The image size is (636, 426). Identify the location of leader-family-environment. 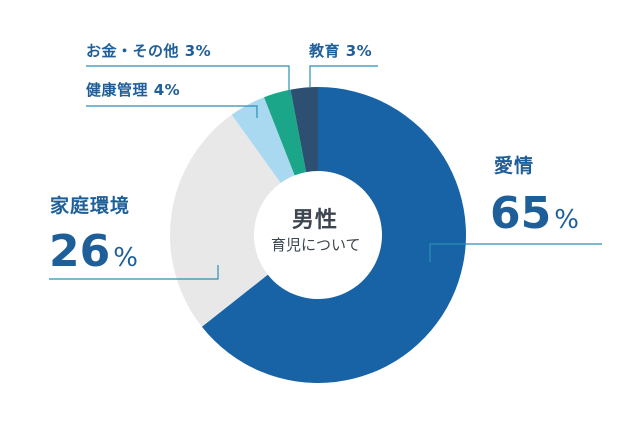
(134, 272).